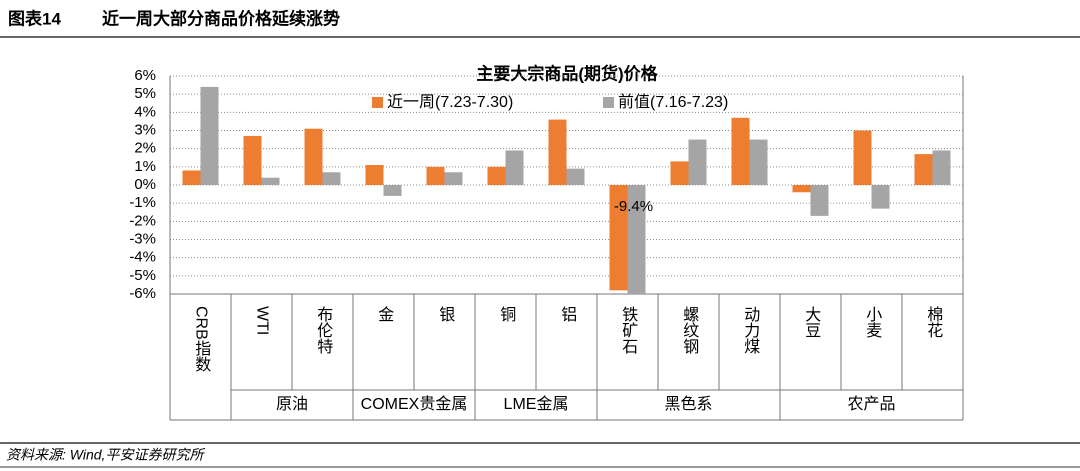 This screenshot has width=1080, height=471. What do you see at coordinates (145, 111) in the screenshot?
I see `y-tick-label: 4%` at bounding box center [145, 111].